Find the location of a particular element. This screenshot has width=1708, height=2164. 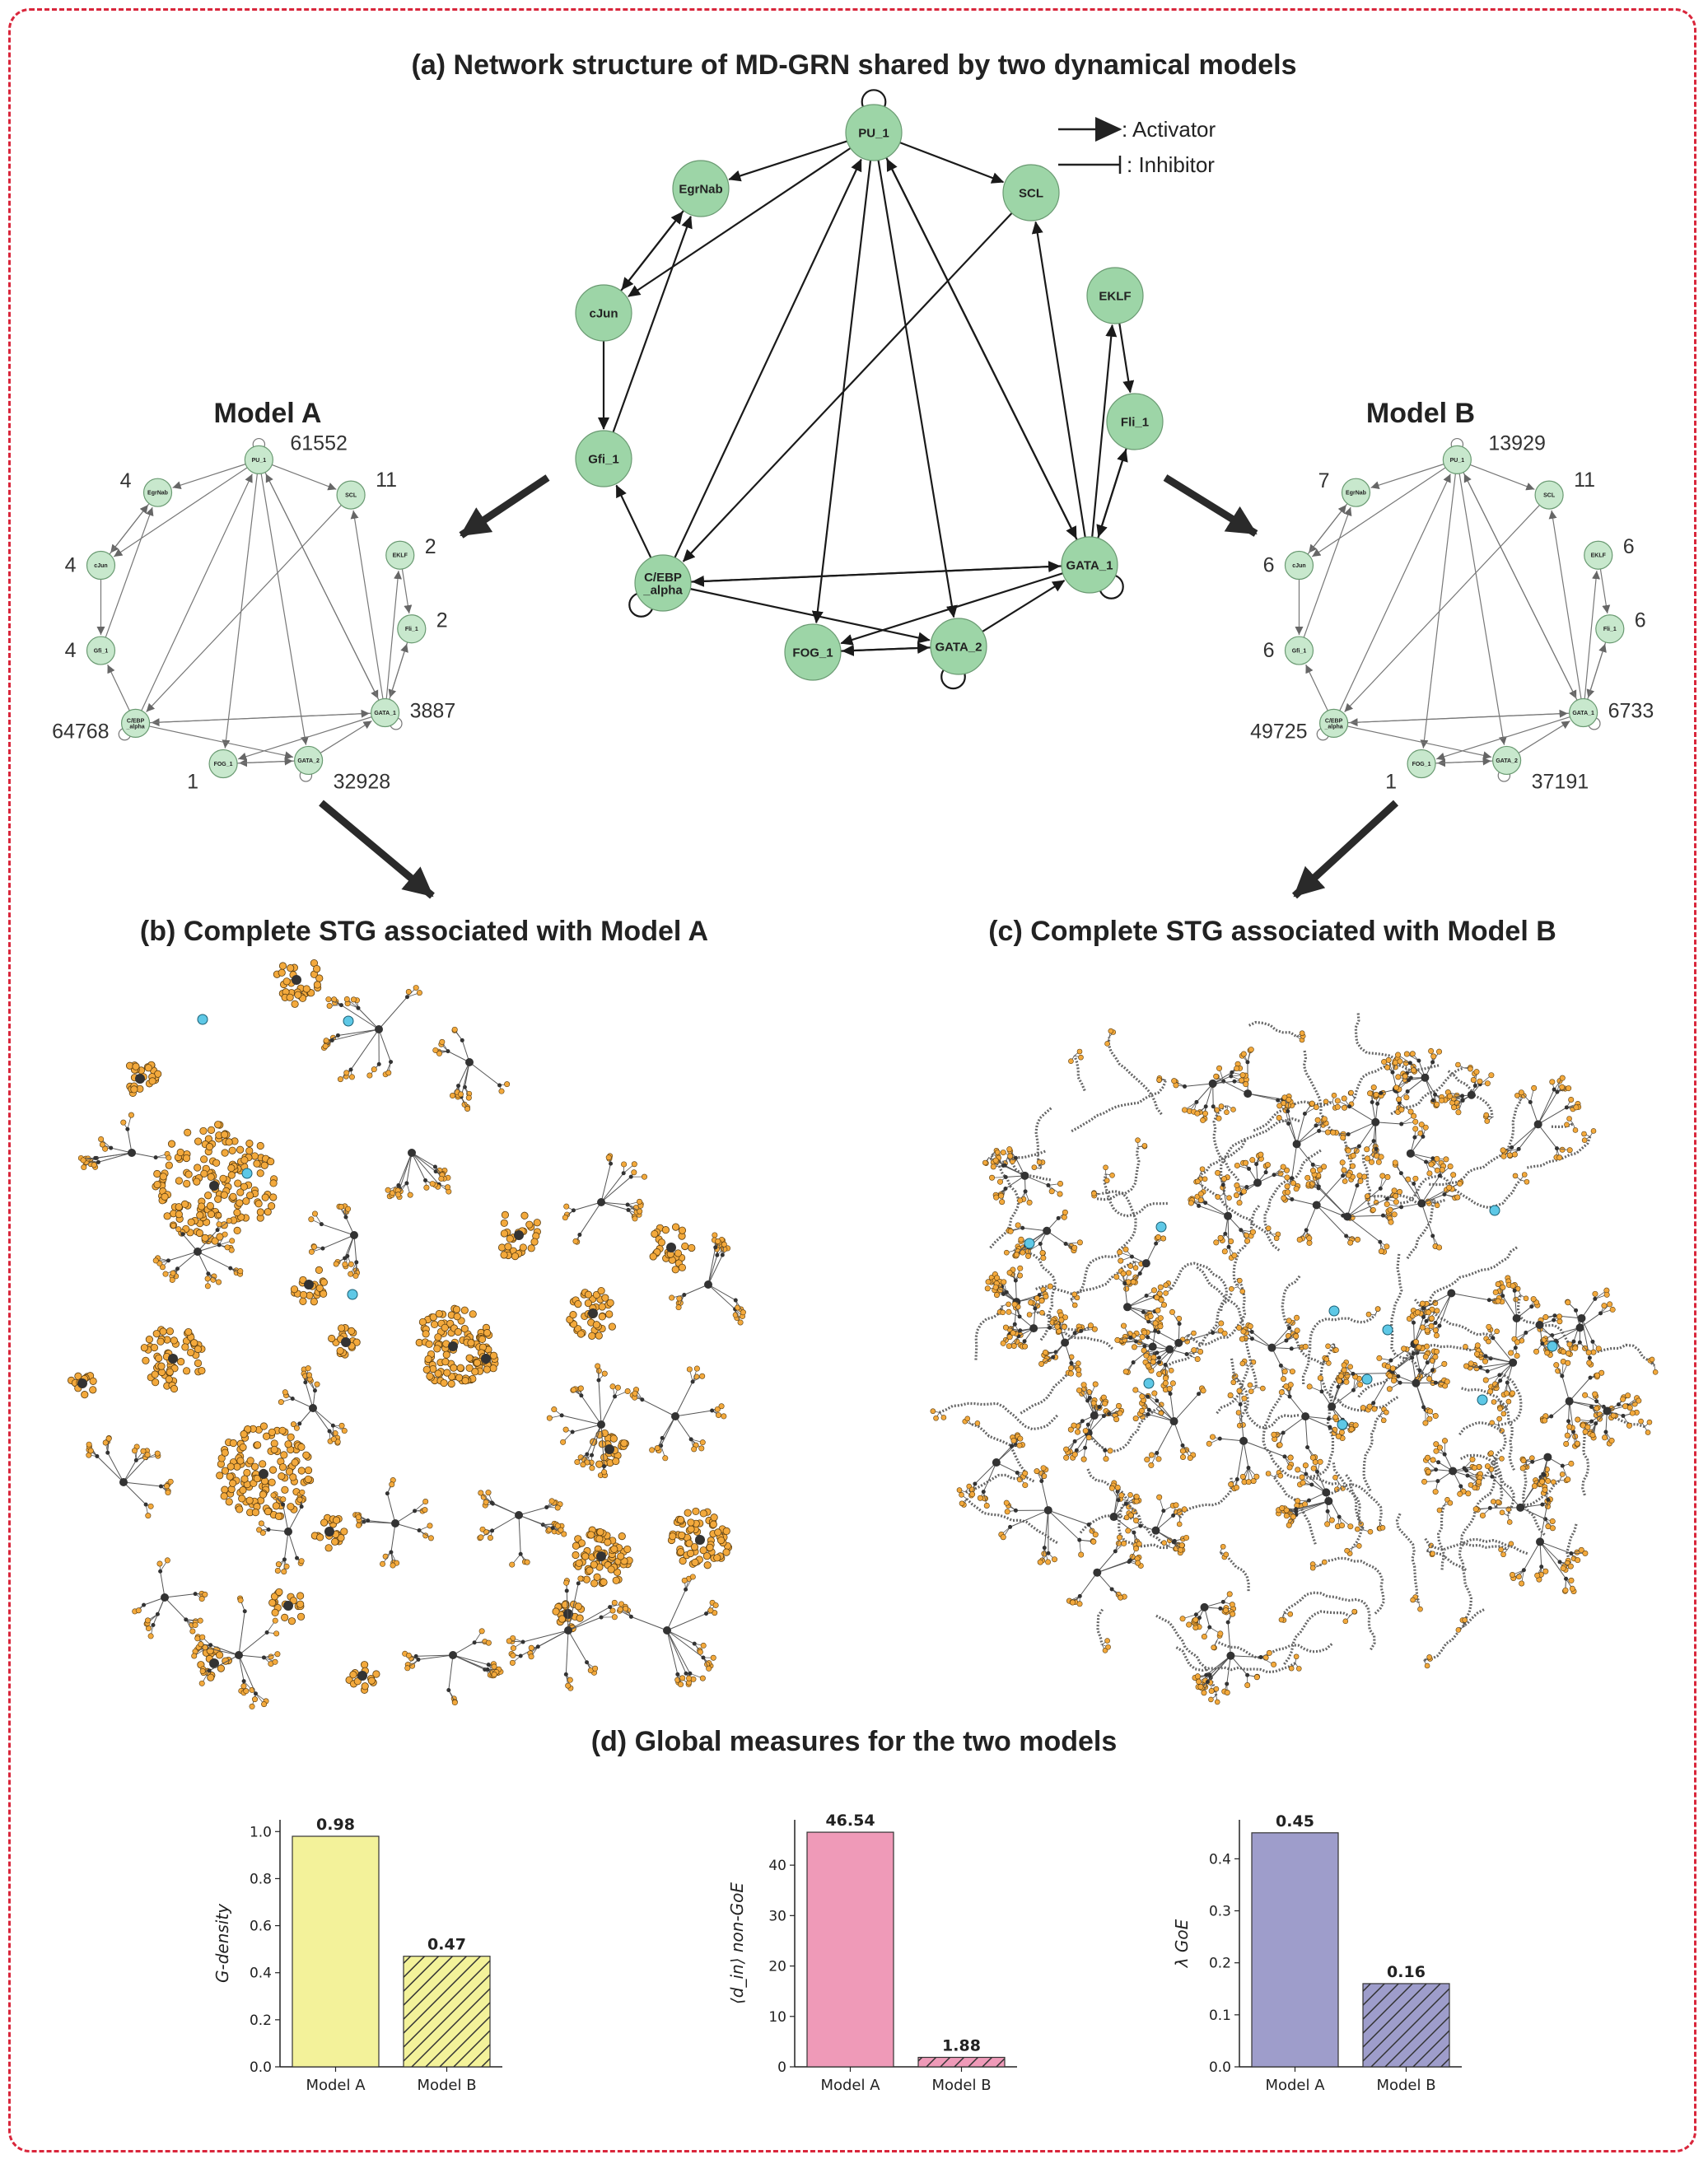

model-b-edge-GATA1-PU is located at coordinates (1520, 587).